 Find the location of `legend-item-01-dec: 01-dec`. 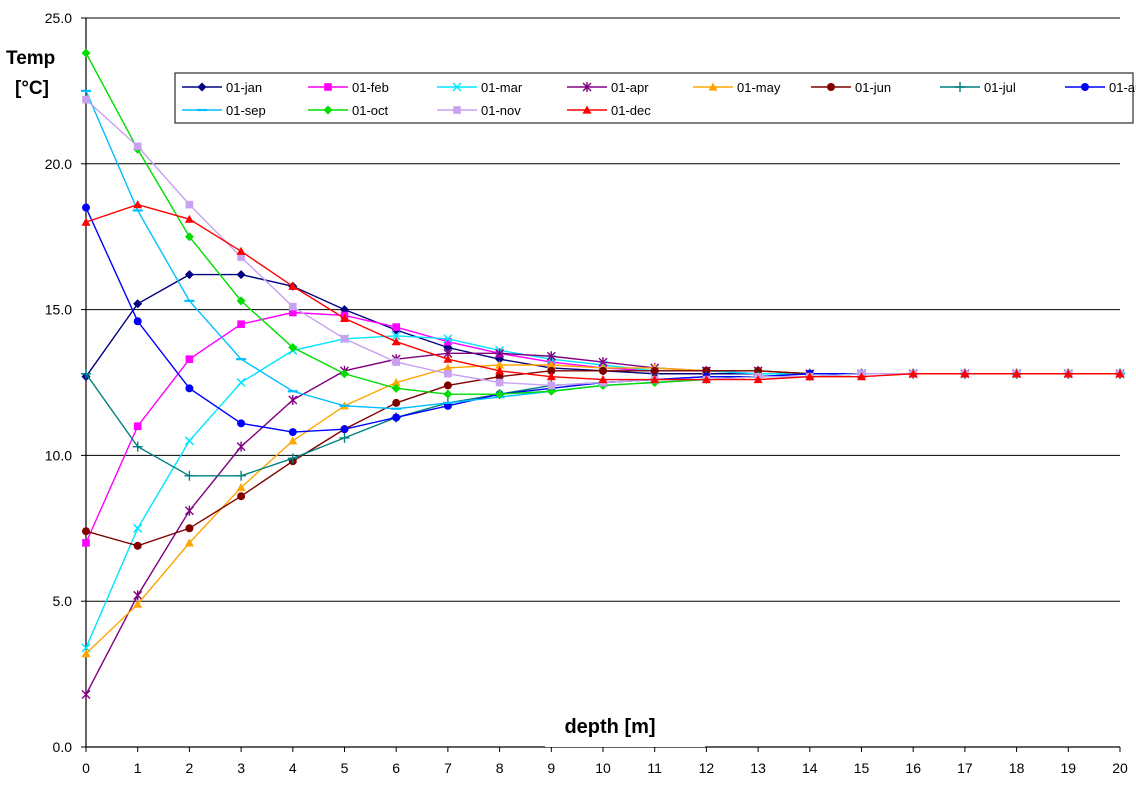

legend-item-01-dec: 01-dec is located at coordinates (609, 110).